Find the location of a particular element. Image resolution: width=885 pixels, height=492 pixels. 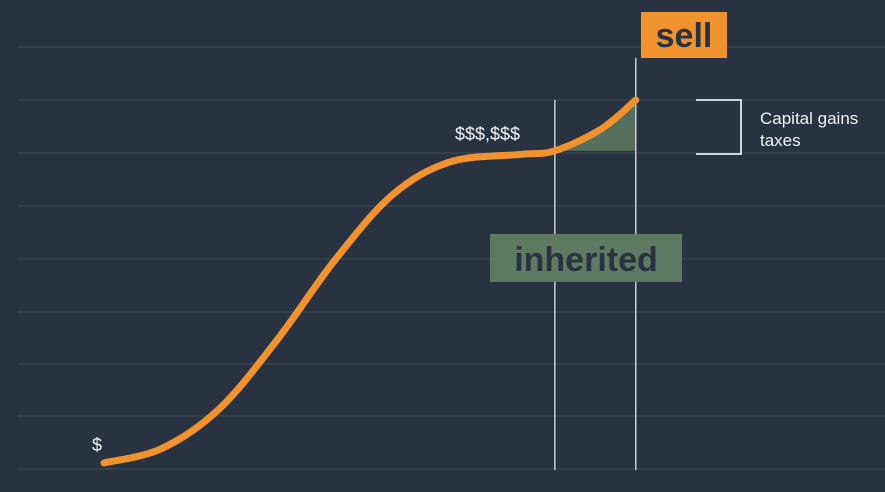

peak-value-label: $$$,$$$ is located at coordinates (487, 134).